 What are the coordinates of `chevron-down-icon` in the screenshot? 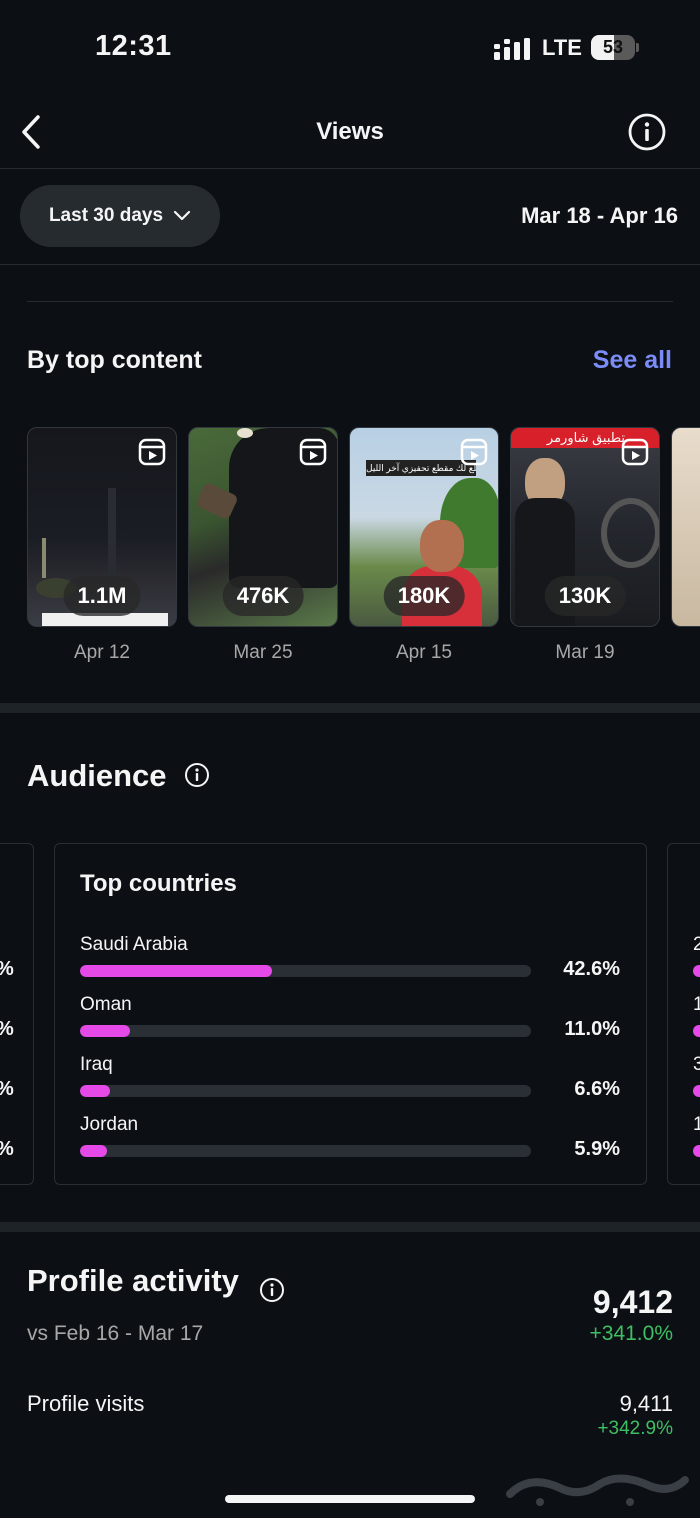 It's located at (182, 215).